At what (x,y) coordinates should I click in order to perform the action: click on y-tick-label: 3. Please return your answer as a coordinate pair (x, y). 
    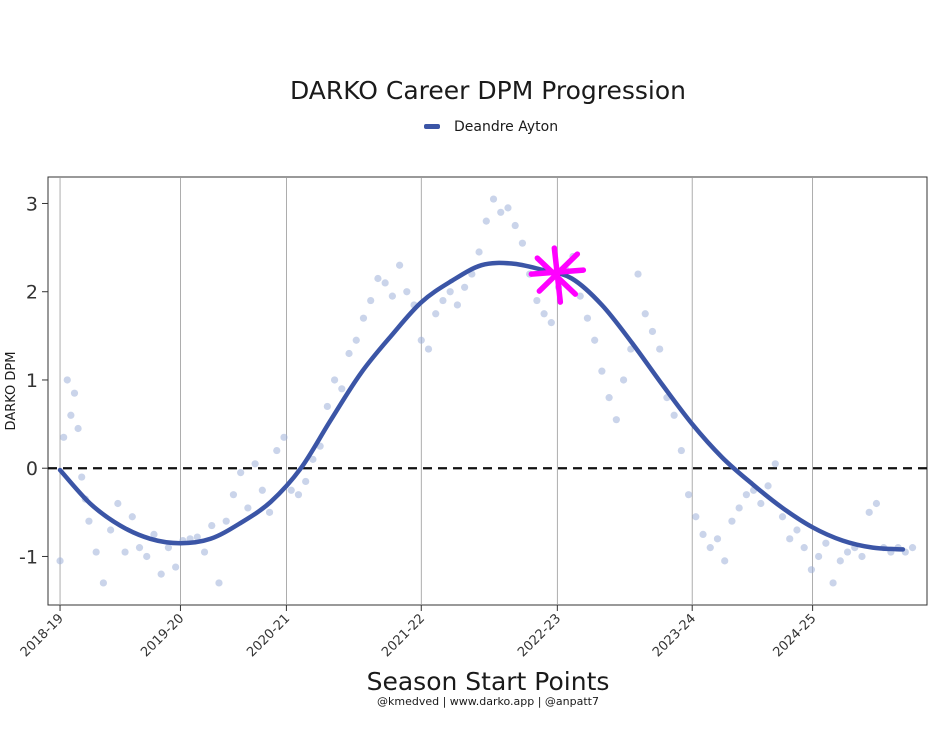
    Looking at the image, I should click on (32, 204).